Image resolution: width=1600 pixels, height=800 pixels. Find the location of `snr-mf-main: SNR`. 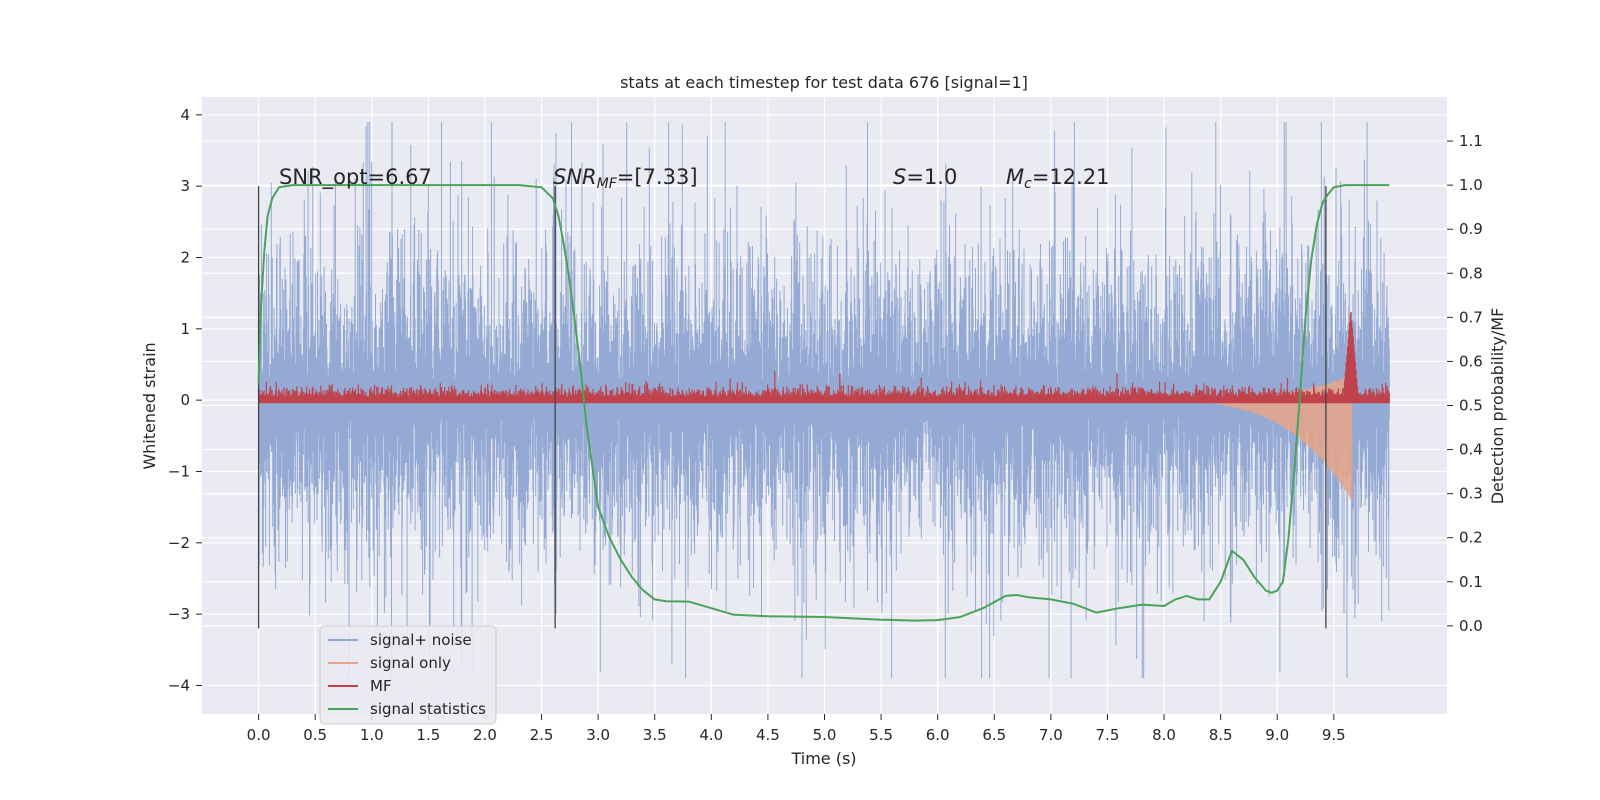

snr-mf-main: SNR is located at coordinates (575, 177).